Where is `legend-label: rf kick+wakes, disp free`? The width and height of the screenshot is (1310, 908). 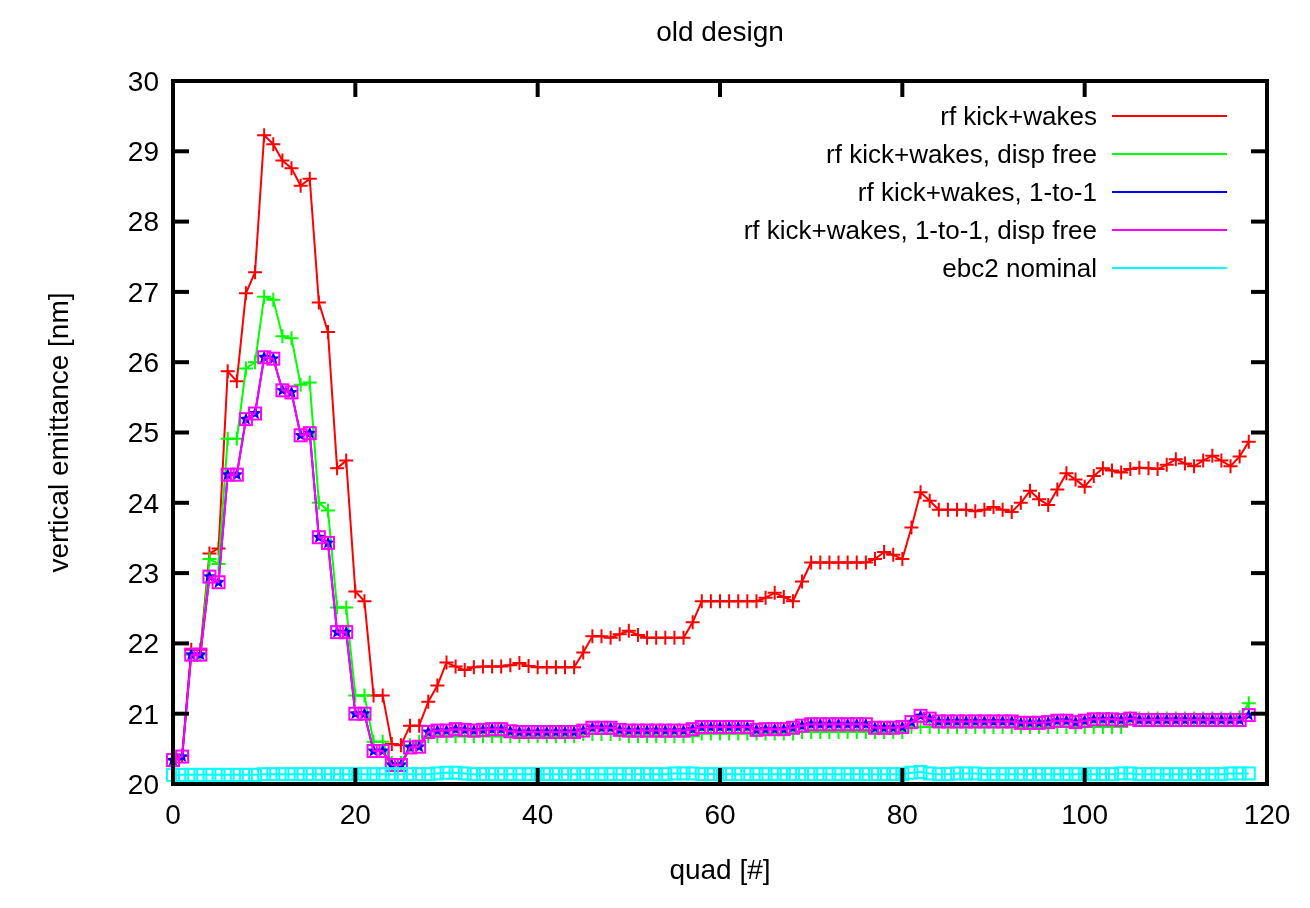 legend-label: rf kick+wakes, disp free is located at coordinates (961, 154).